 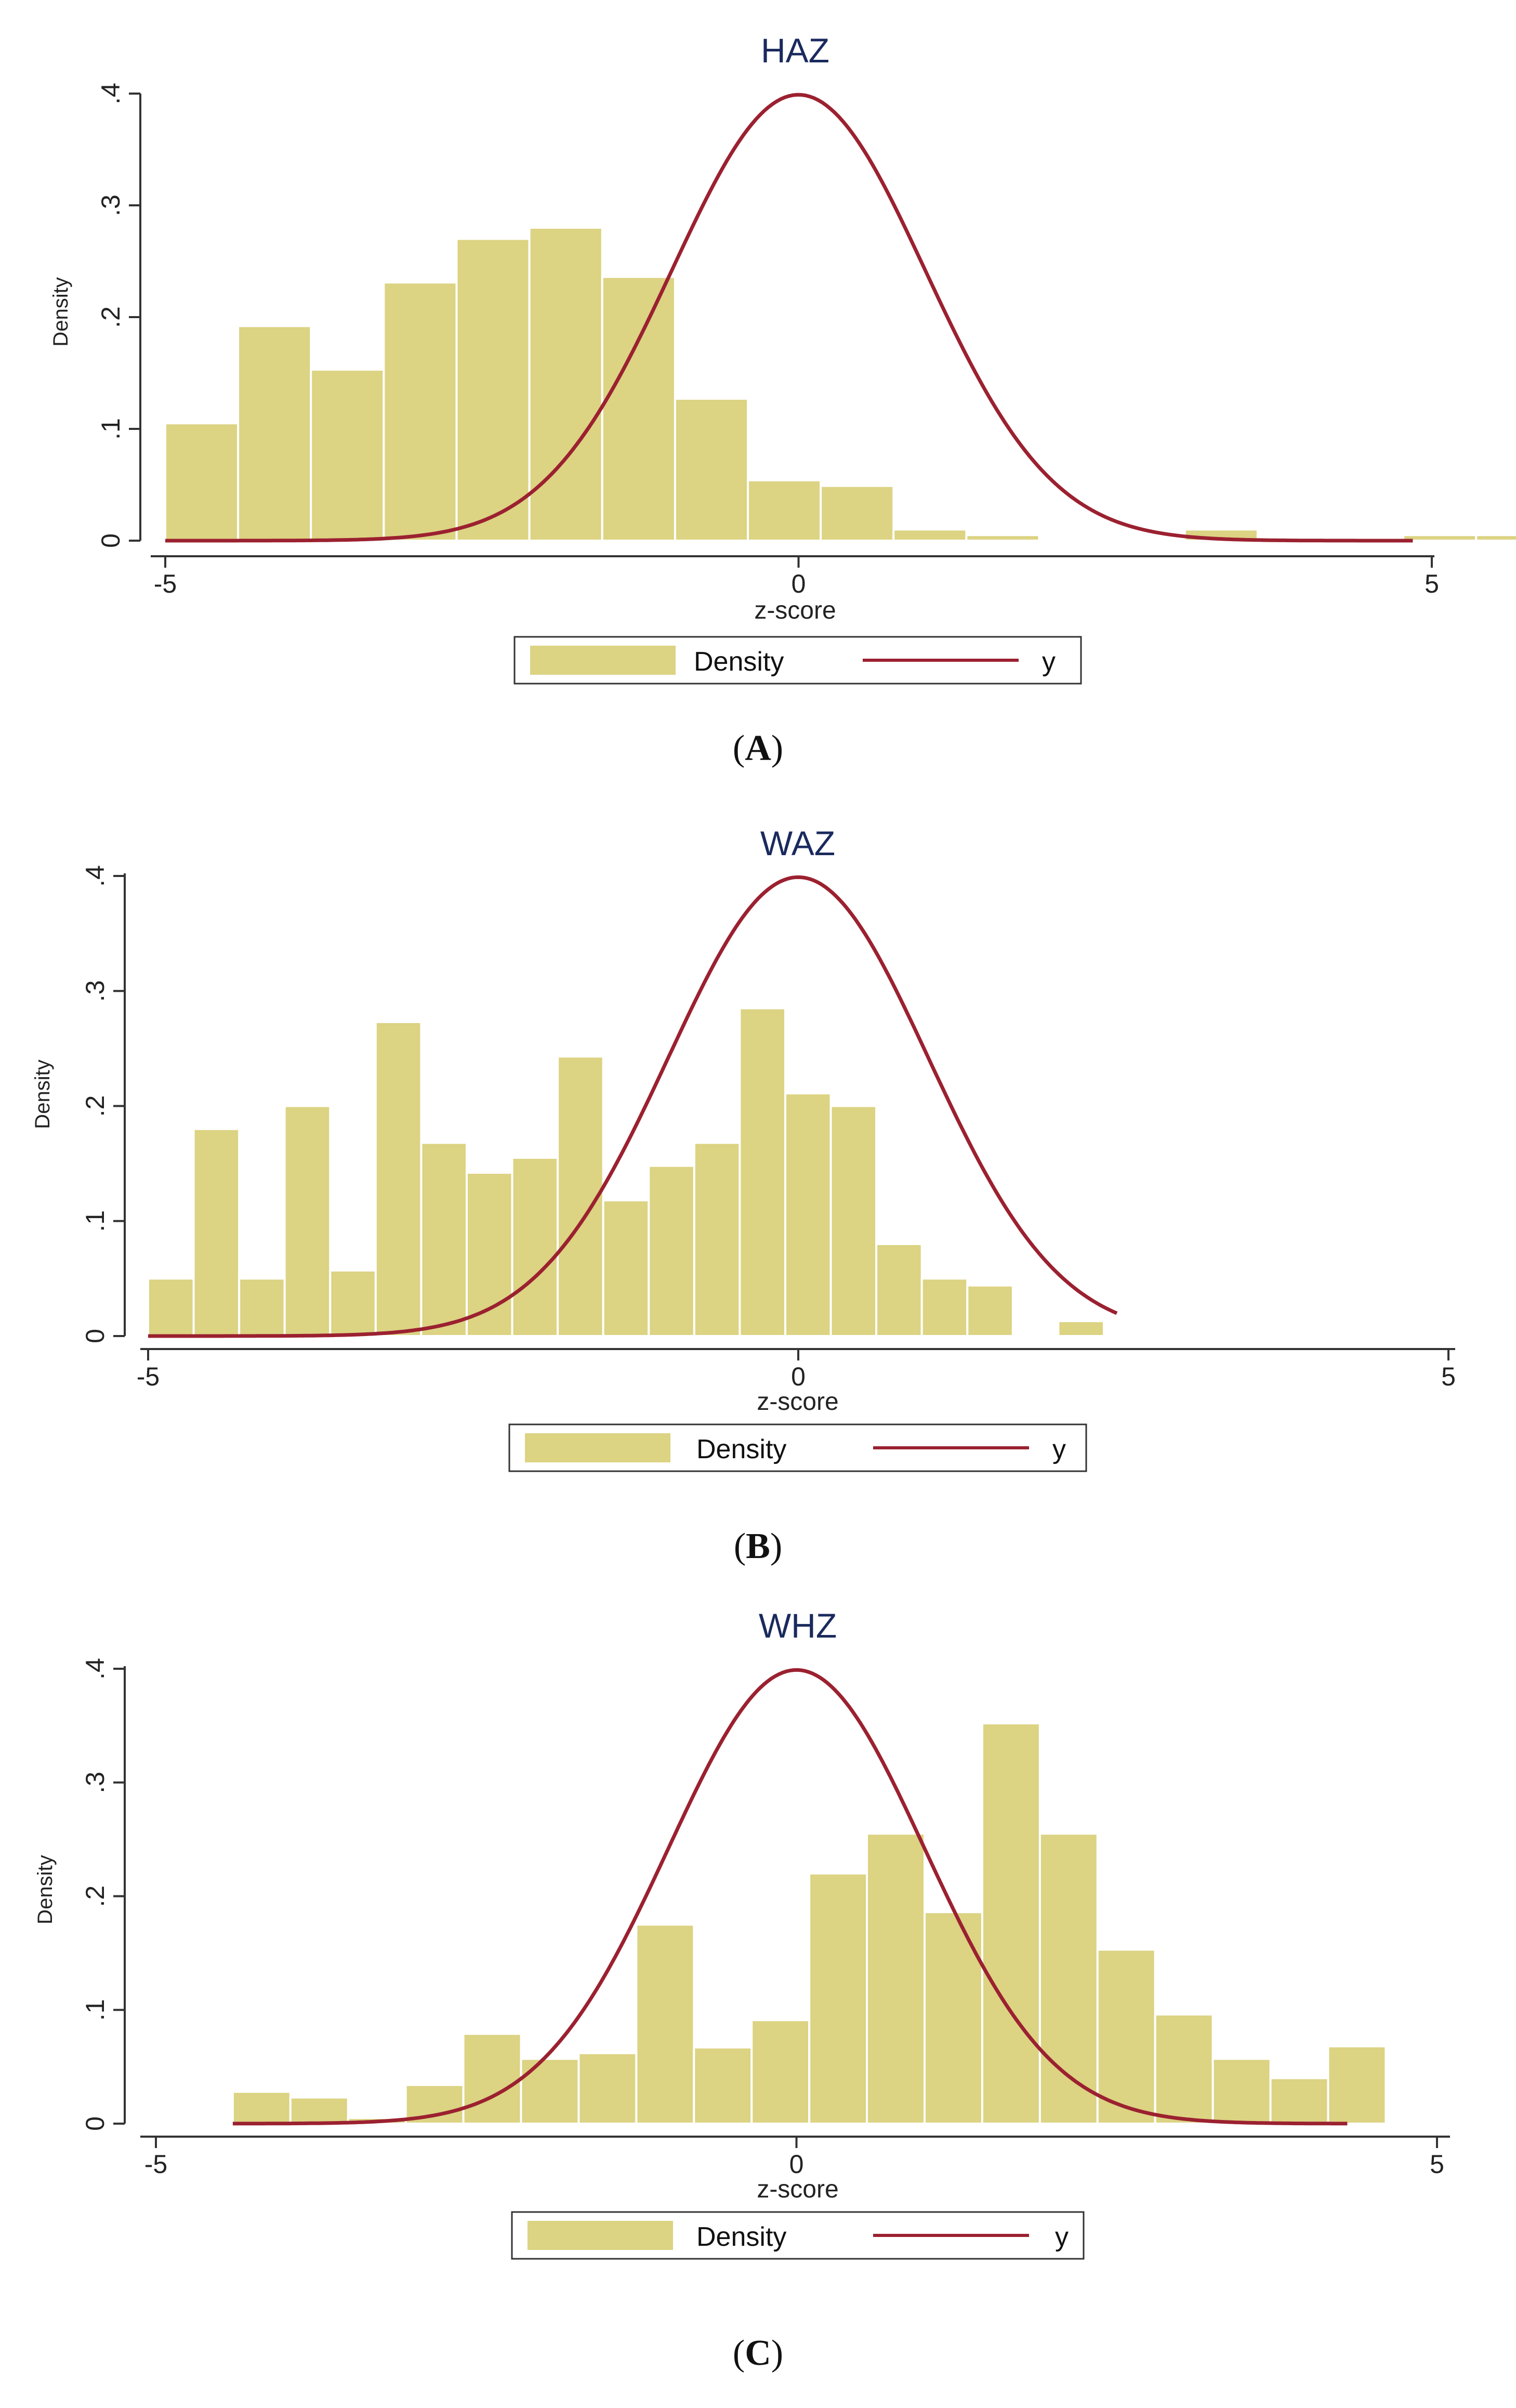 I want to click on panel-caption: (A), so click(x=758, y=748).